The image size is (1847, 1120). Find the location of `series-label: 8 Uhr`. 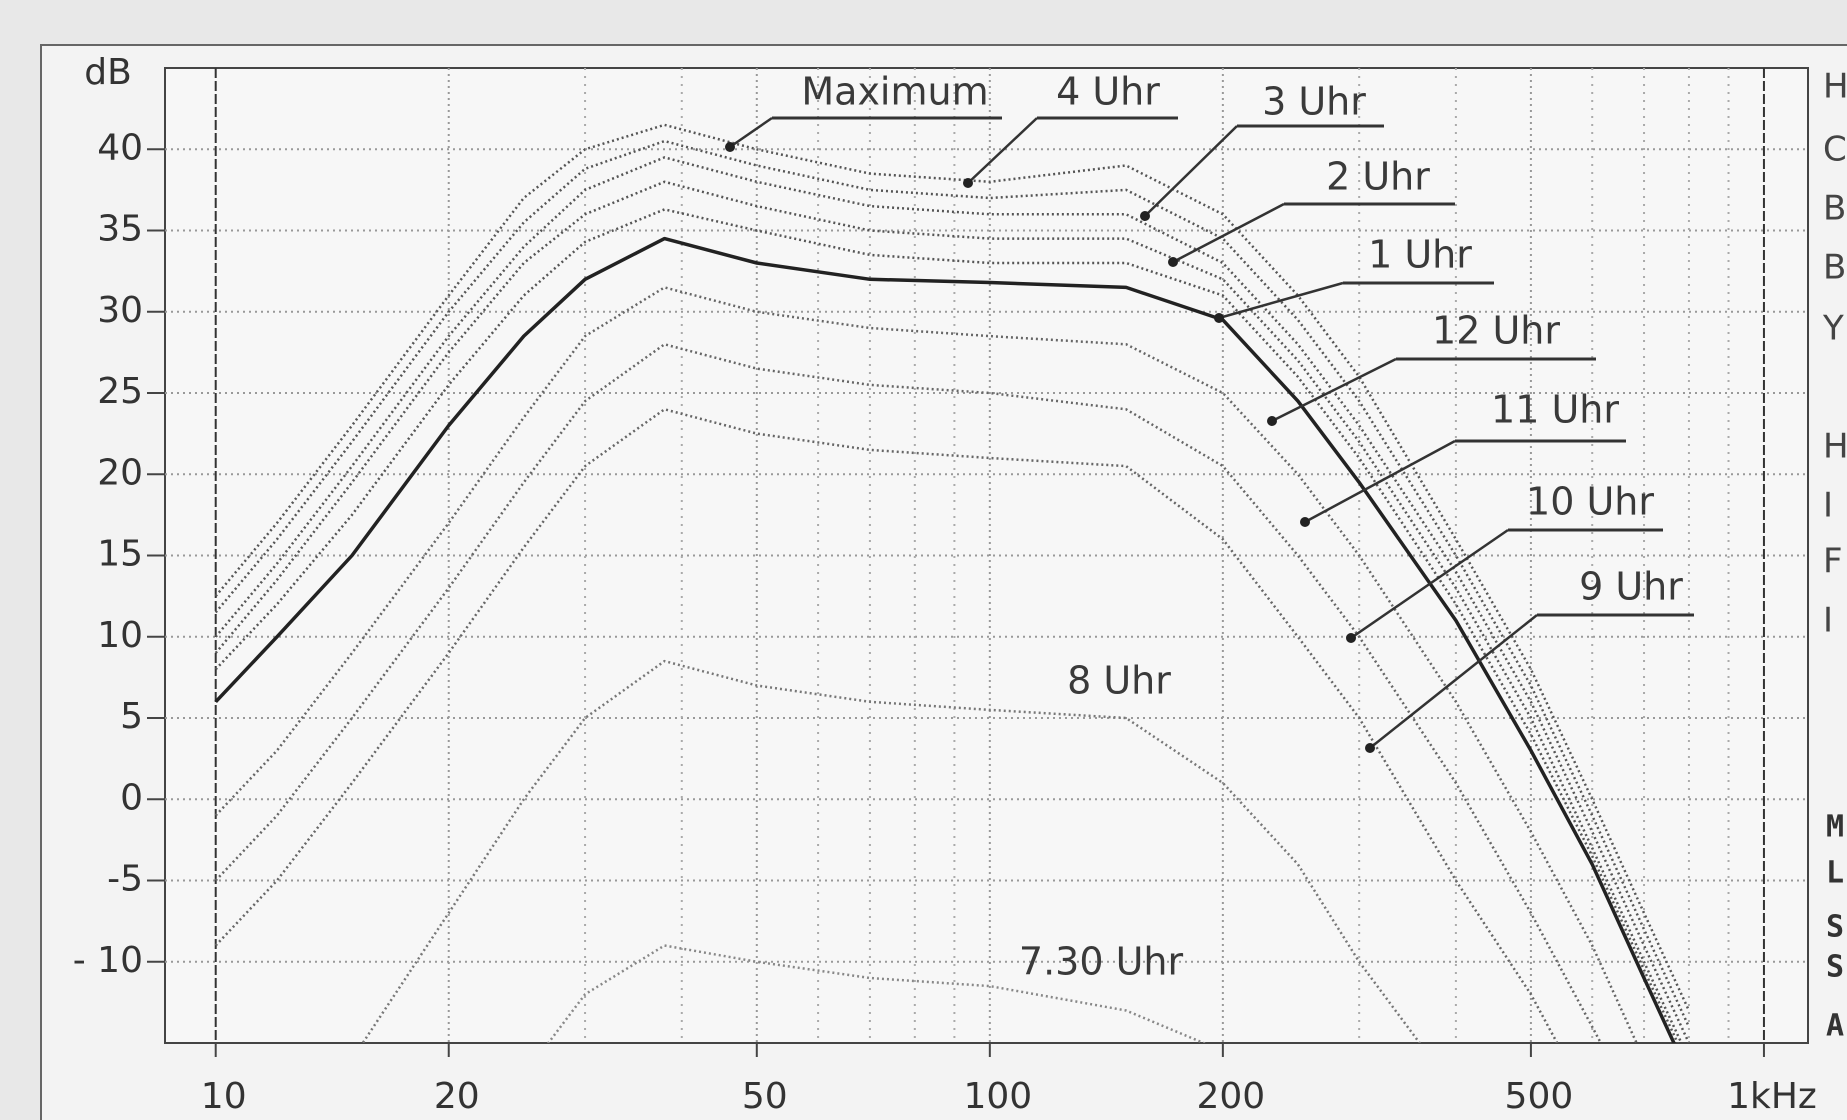

series-label: 8 Uhr is located at coordinates (1119, 681).